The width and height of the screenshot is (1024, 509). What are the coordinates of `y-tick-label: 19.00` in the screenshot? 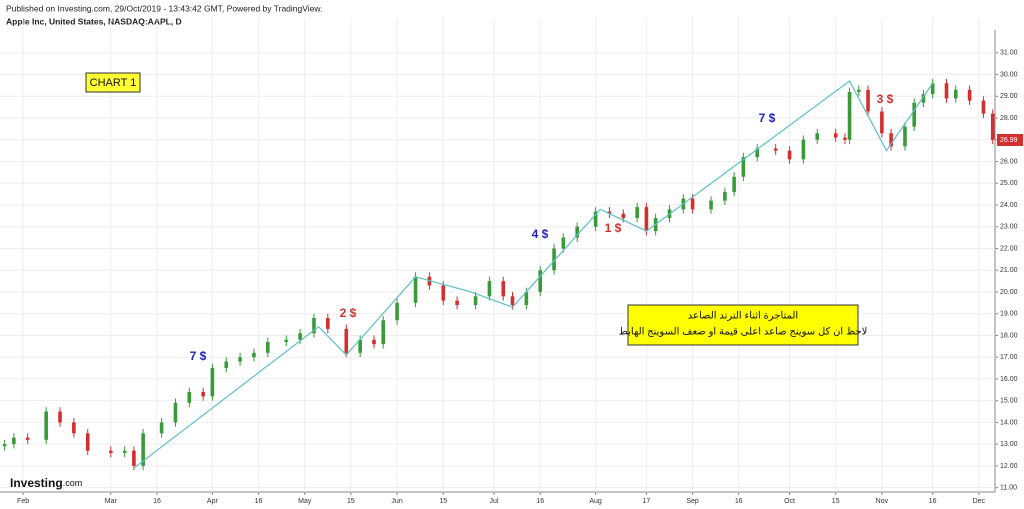 It's located at (1009, 314).